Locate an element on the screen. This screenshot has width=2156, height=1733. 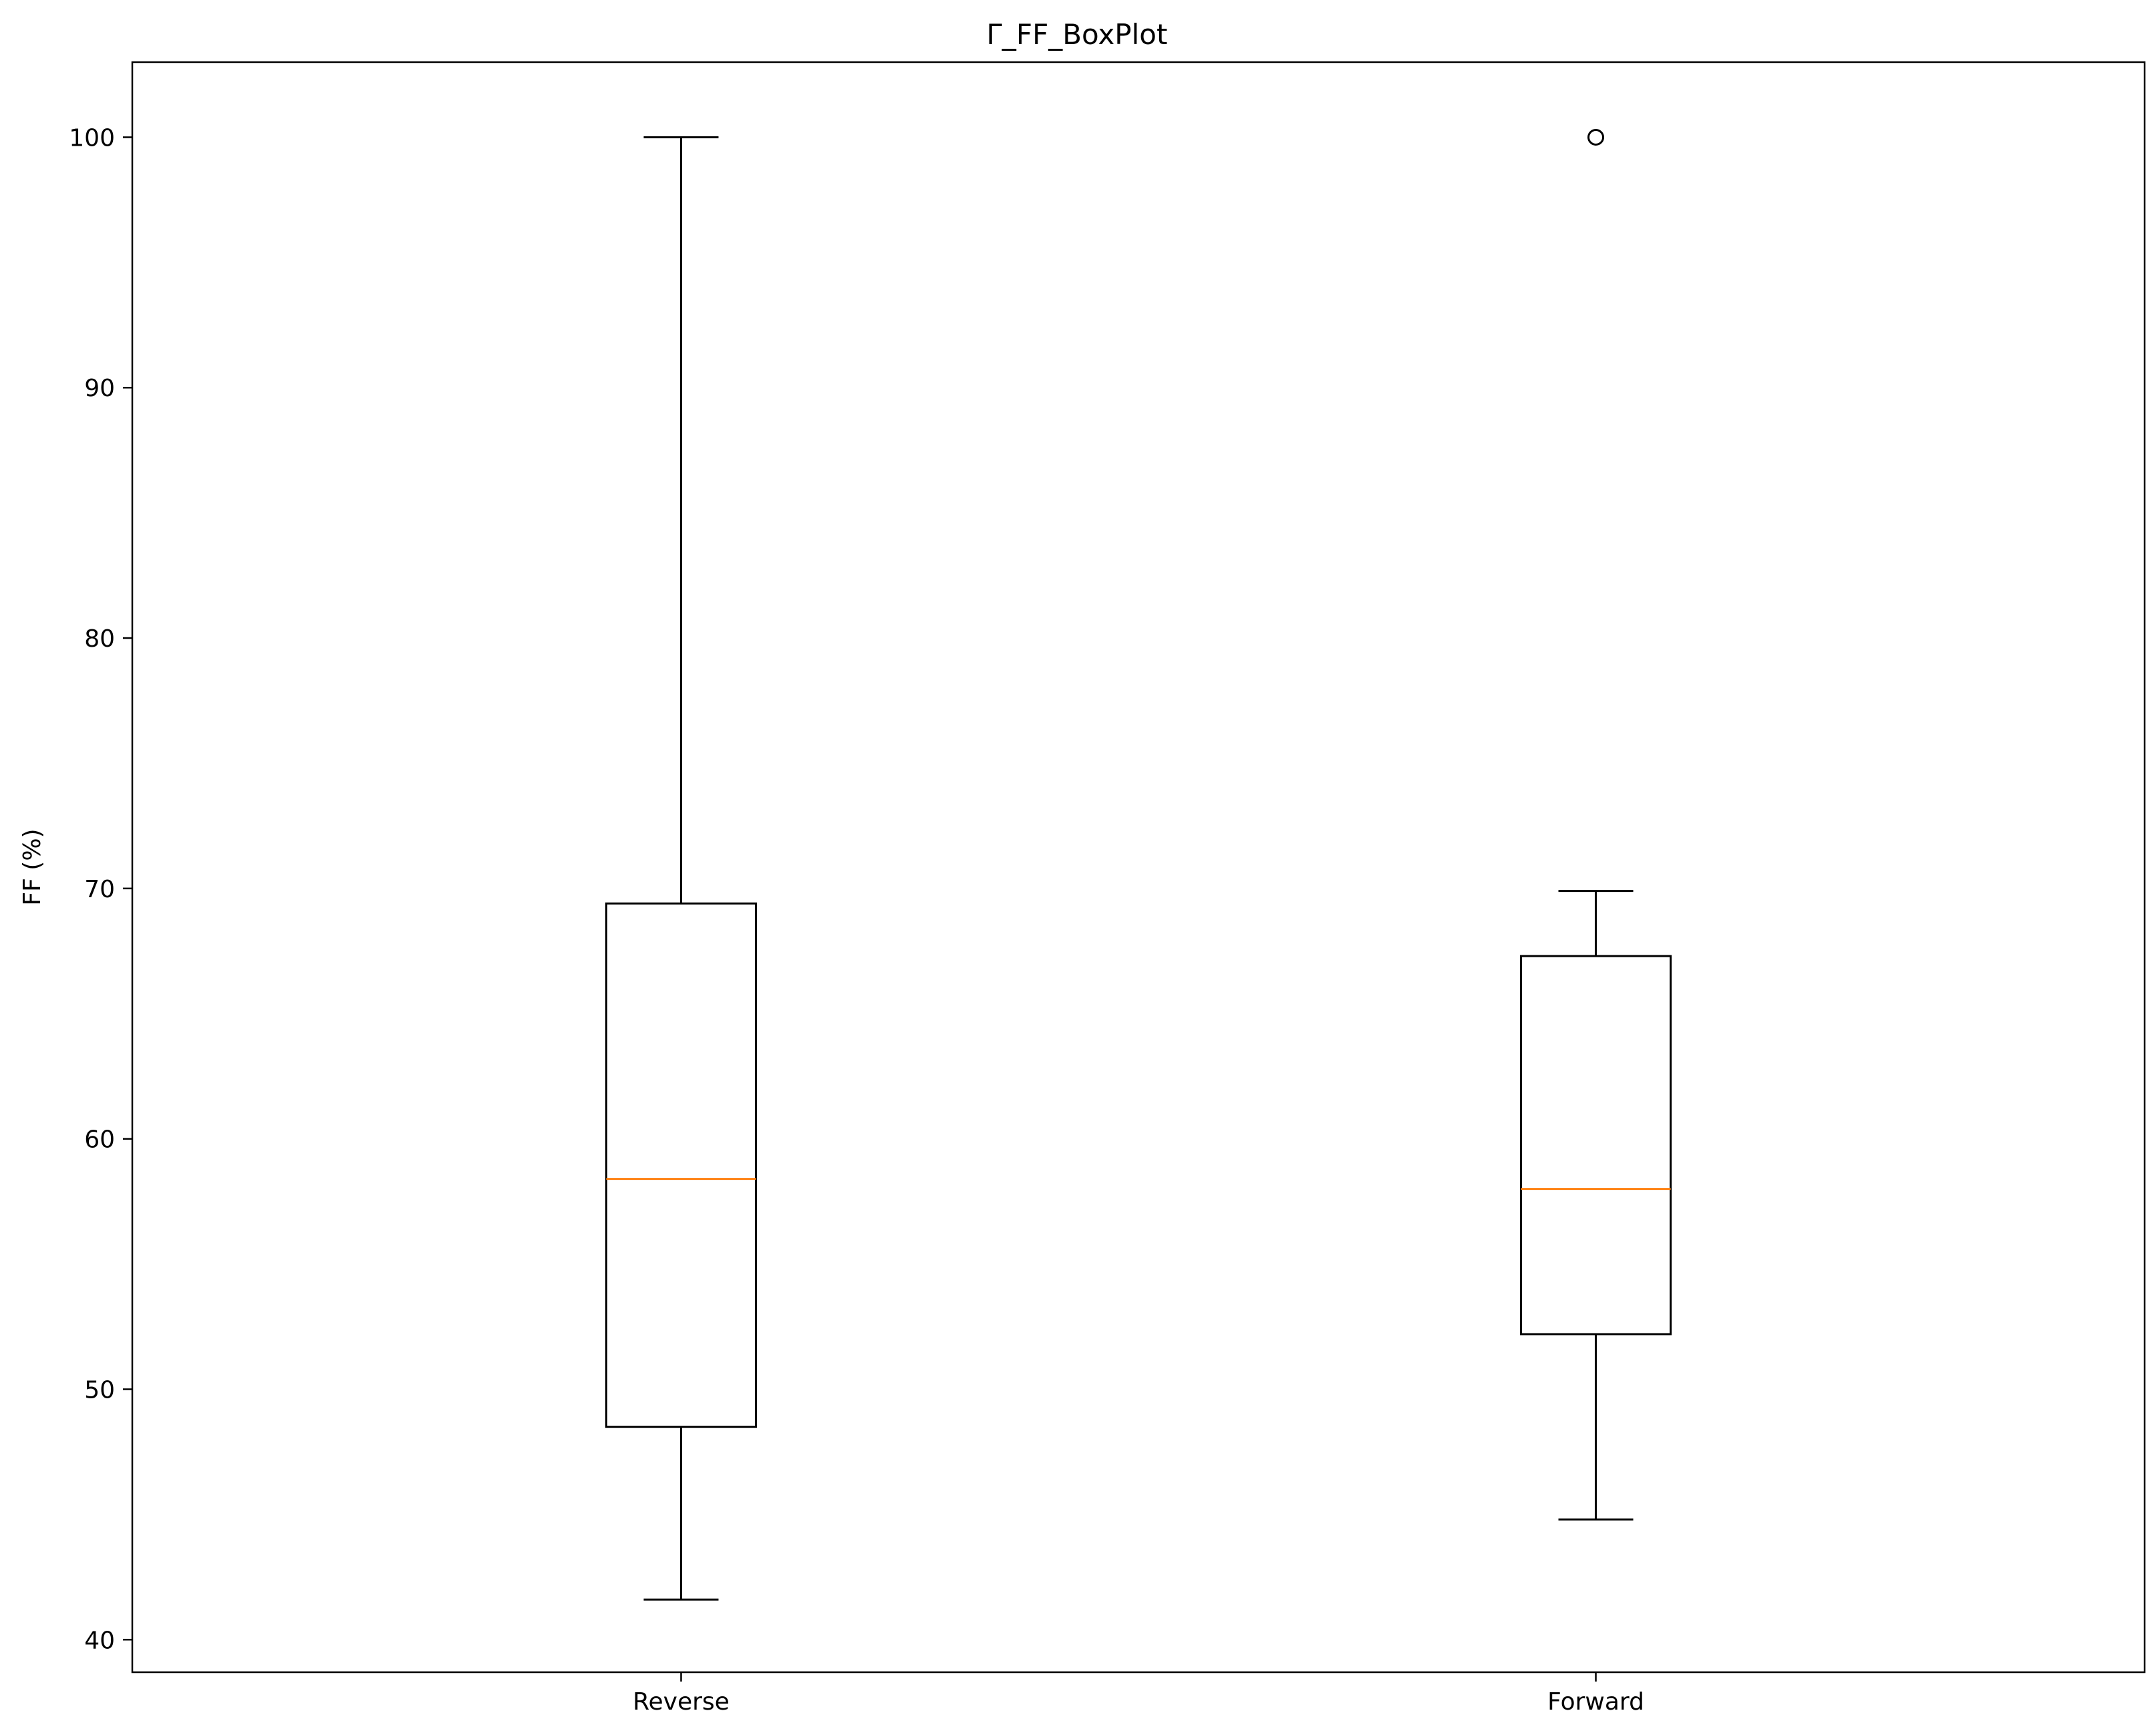
chart-title: Γ_FF_BoxPlot is located at coordinates (1077, 34).